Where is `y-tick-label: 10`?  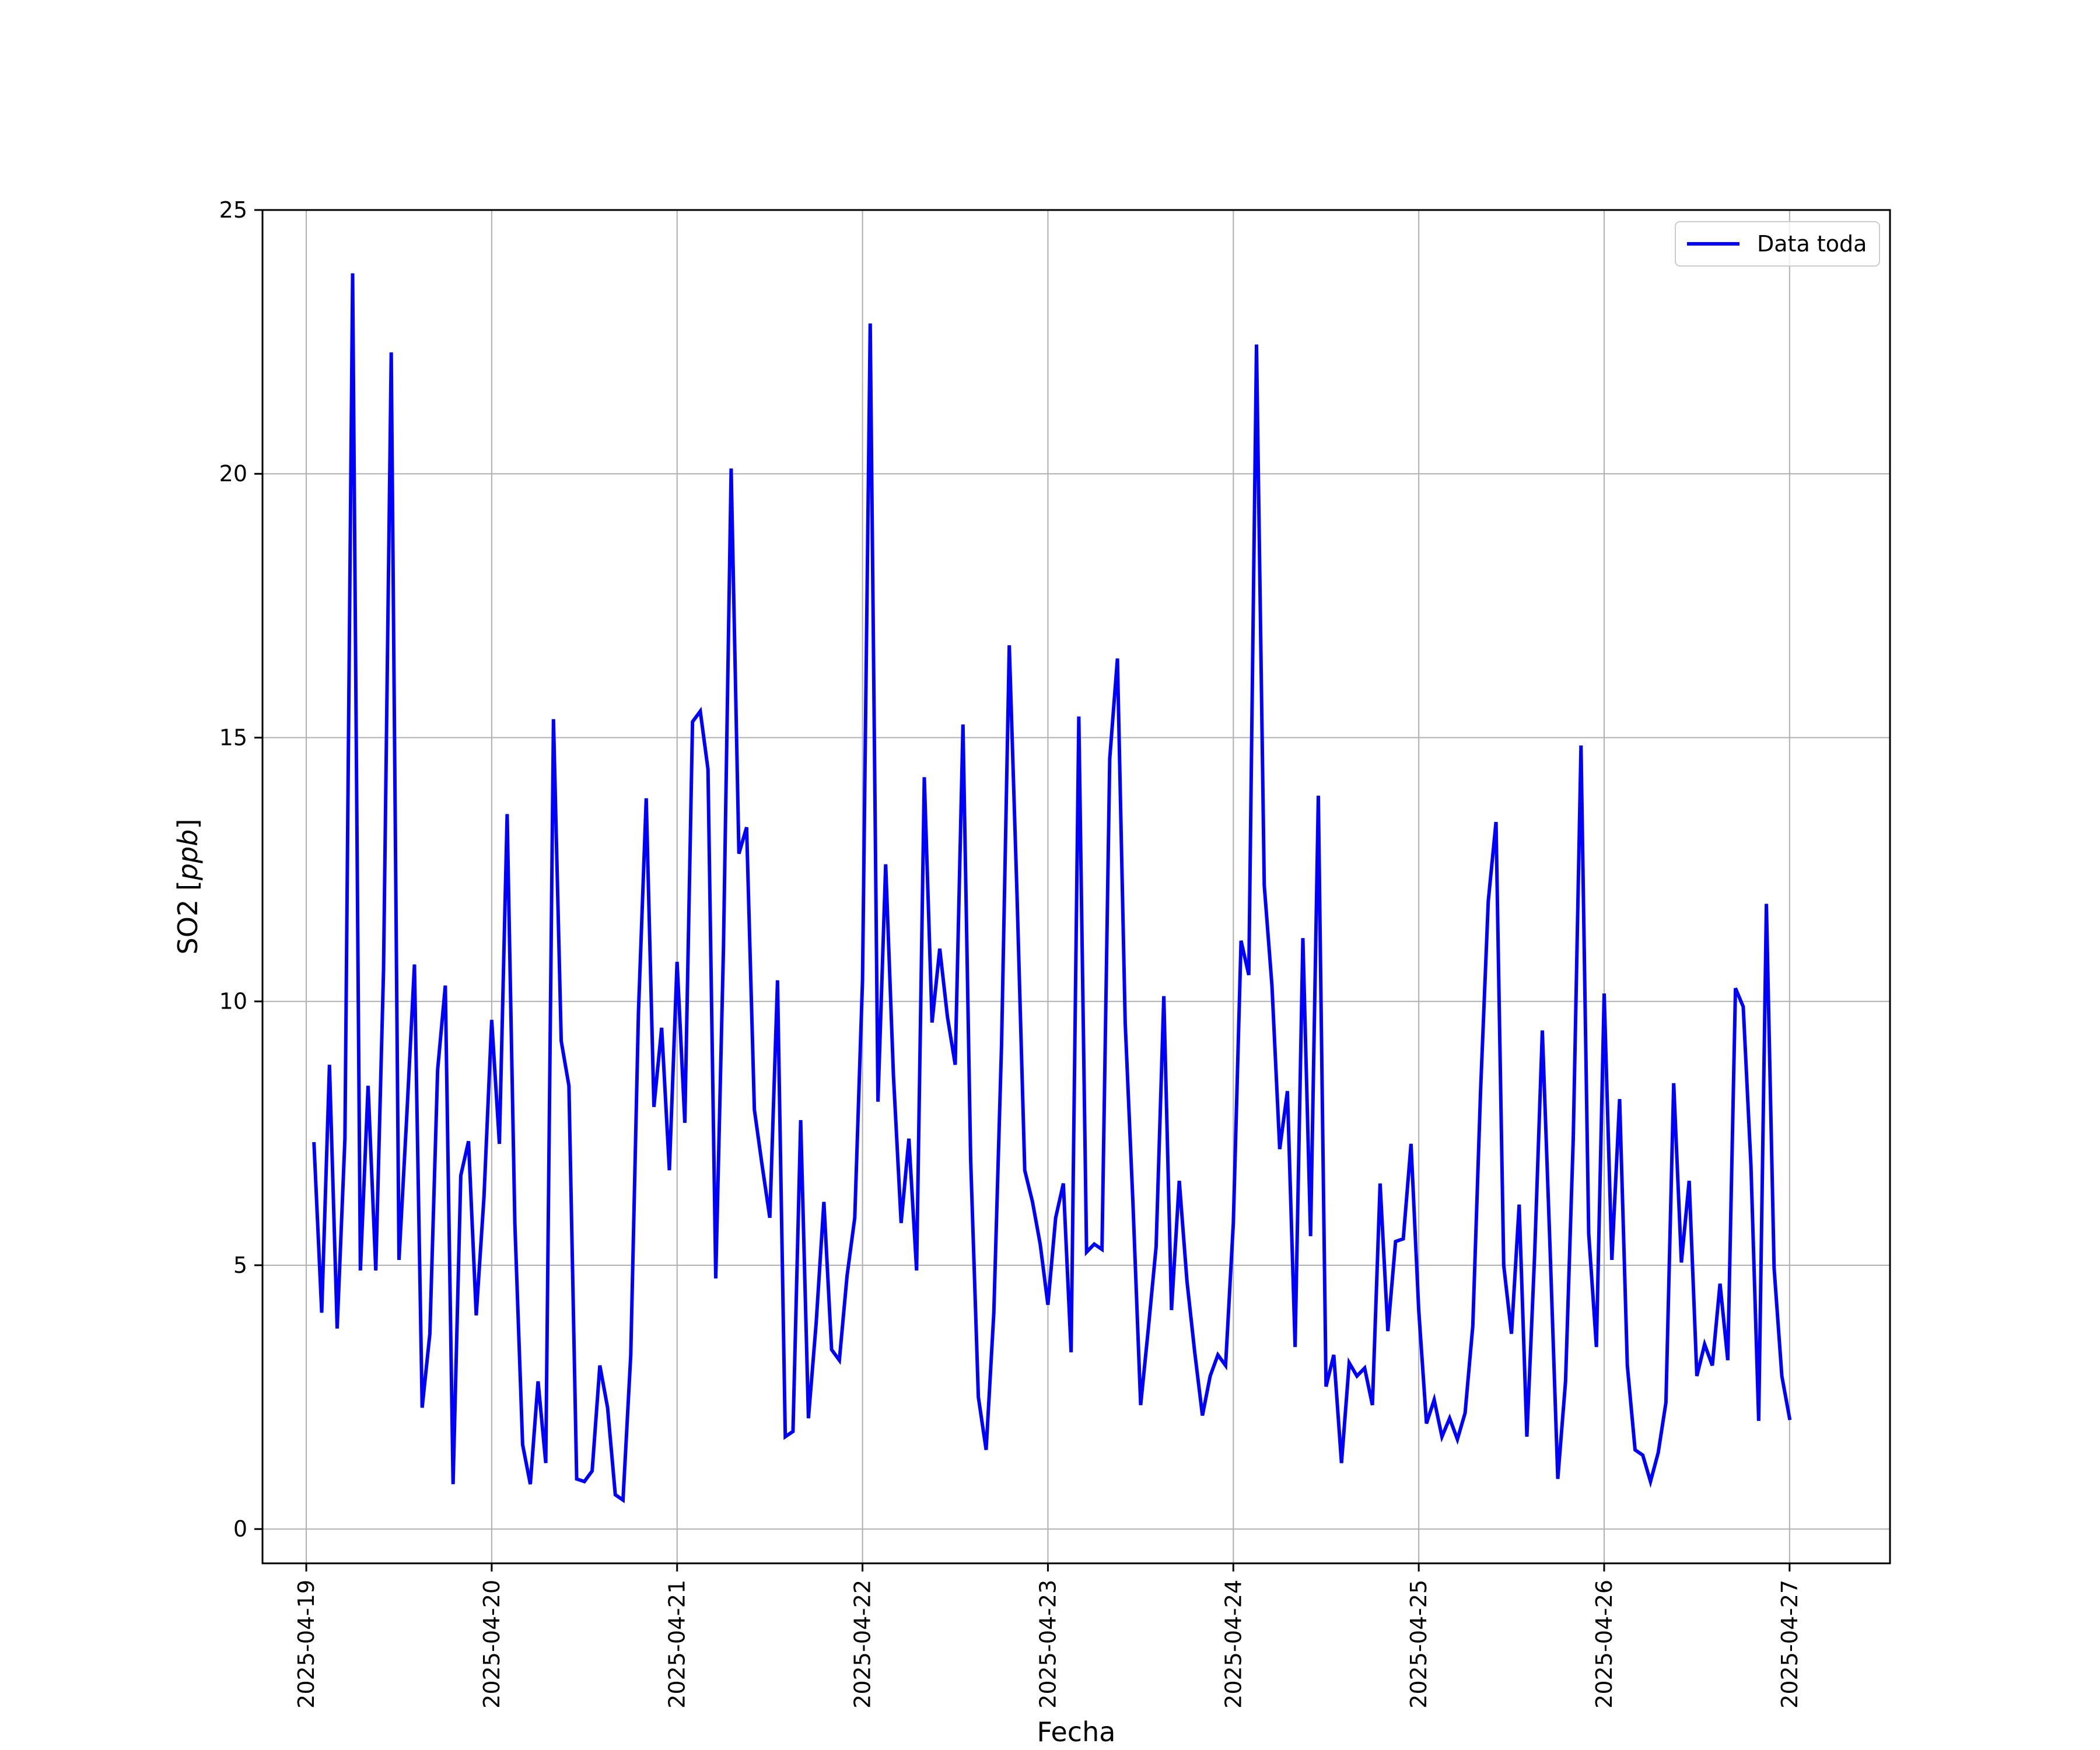 y-tick-label: 10 is located at coordinates (233, 1001).